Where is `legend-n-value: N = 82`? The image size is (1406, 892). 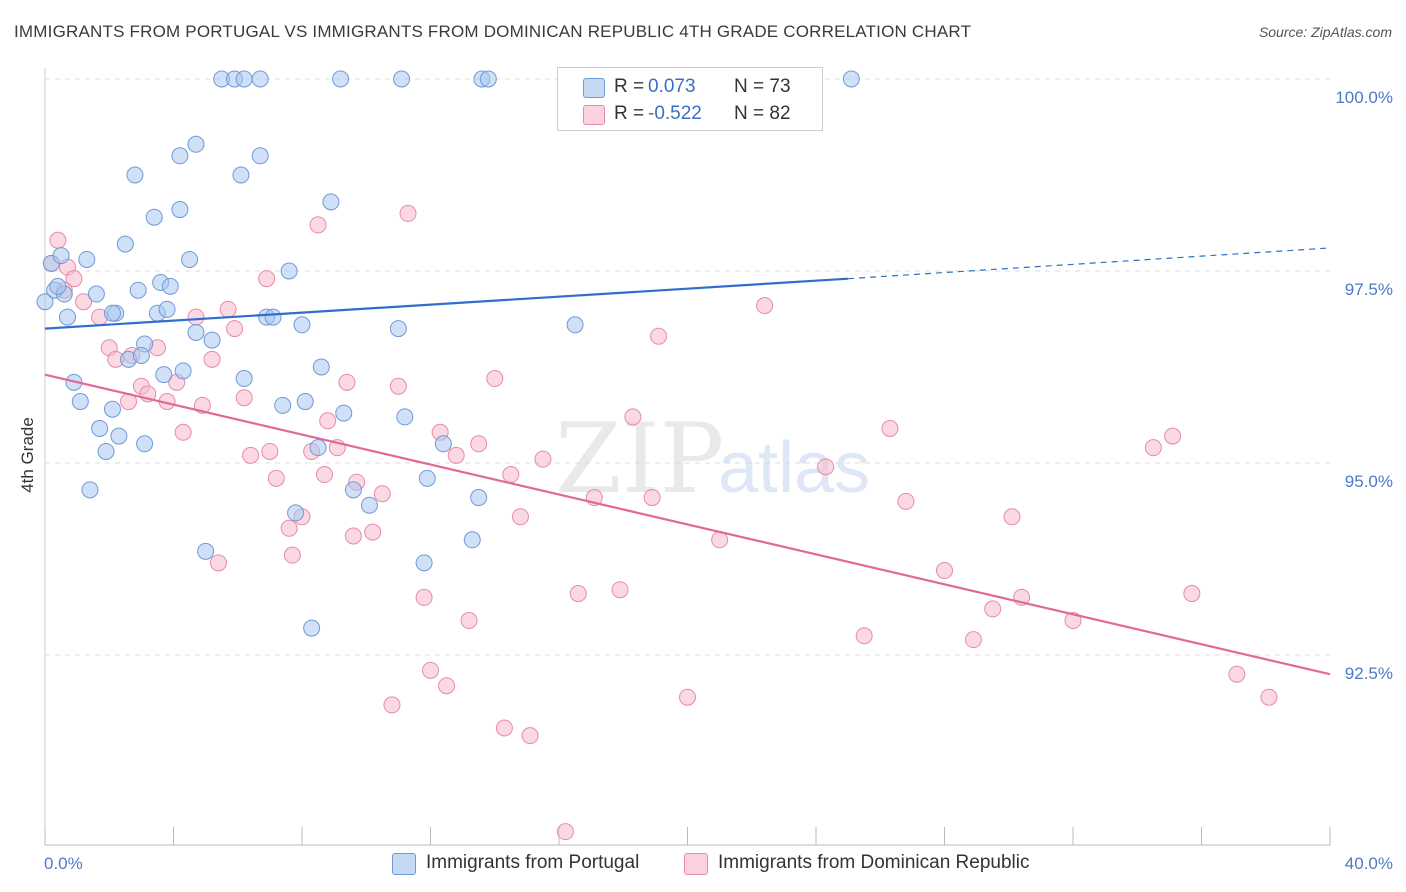 legend-n-value: N = 82 is located at coordinates (762, 113).